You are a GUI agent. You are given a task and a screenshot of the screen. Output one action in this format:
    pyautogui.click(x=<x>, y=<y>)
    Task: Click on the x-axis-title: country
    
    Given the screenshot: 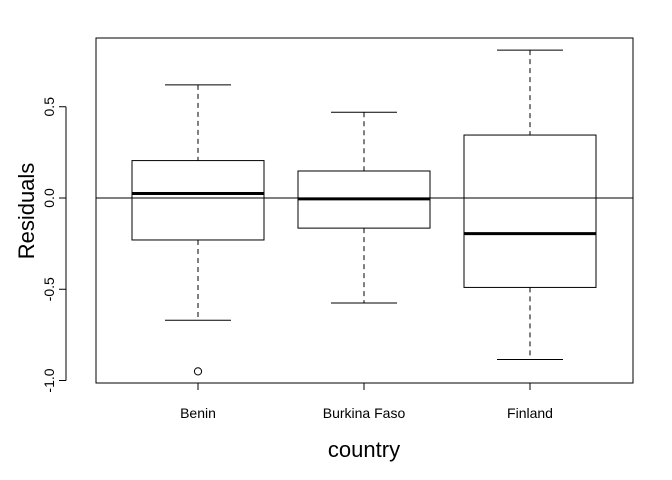 What is the action you would take?
    pyautogui.click(x=364, y=449)
    